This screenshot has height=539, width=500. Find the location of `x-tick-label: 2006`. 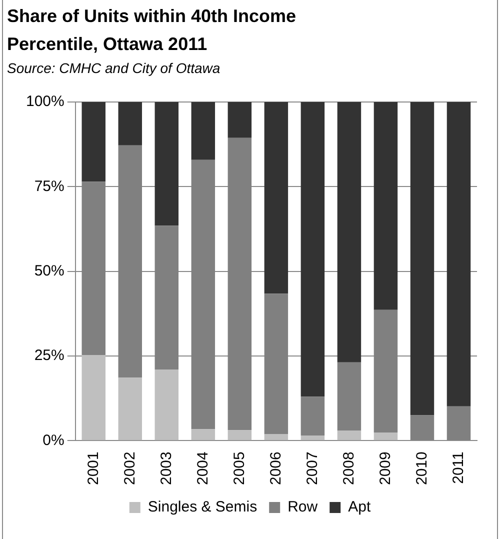

x-tick-label: 2006 is located at coordinates (275, 469).